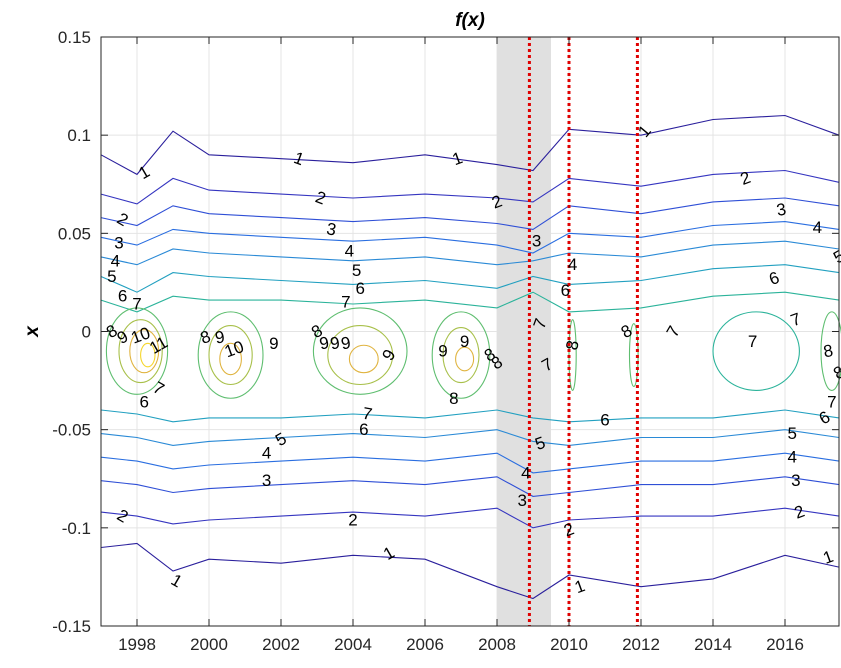  What do you see at coordinates (641, 644) in the screenshot?
I see `x-tick-label: 2012` at bounding box center [641, 644].